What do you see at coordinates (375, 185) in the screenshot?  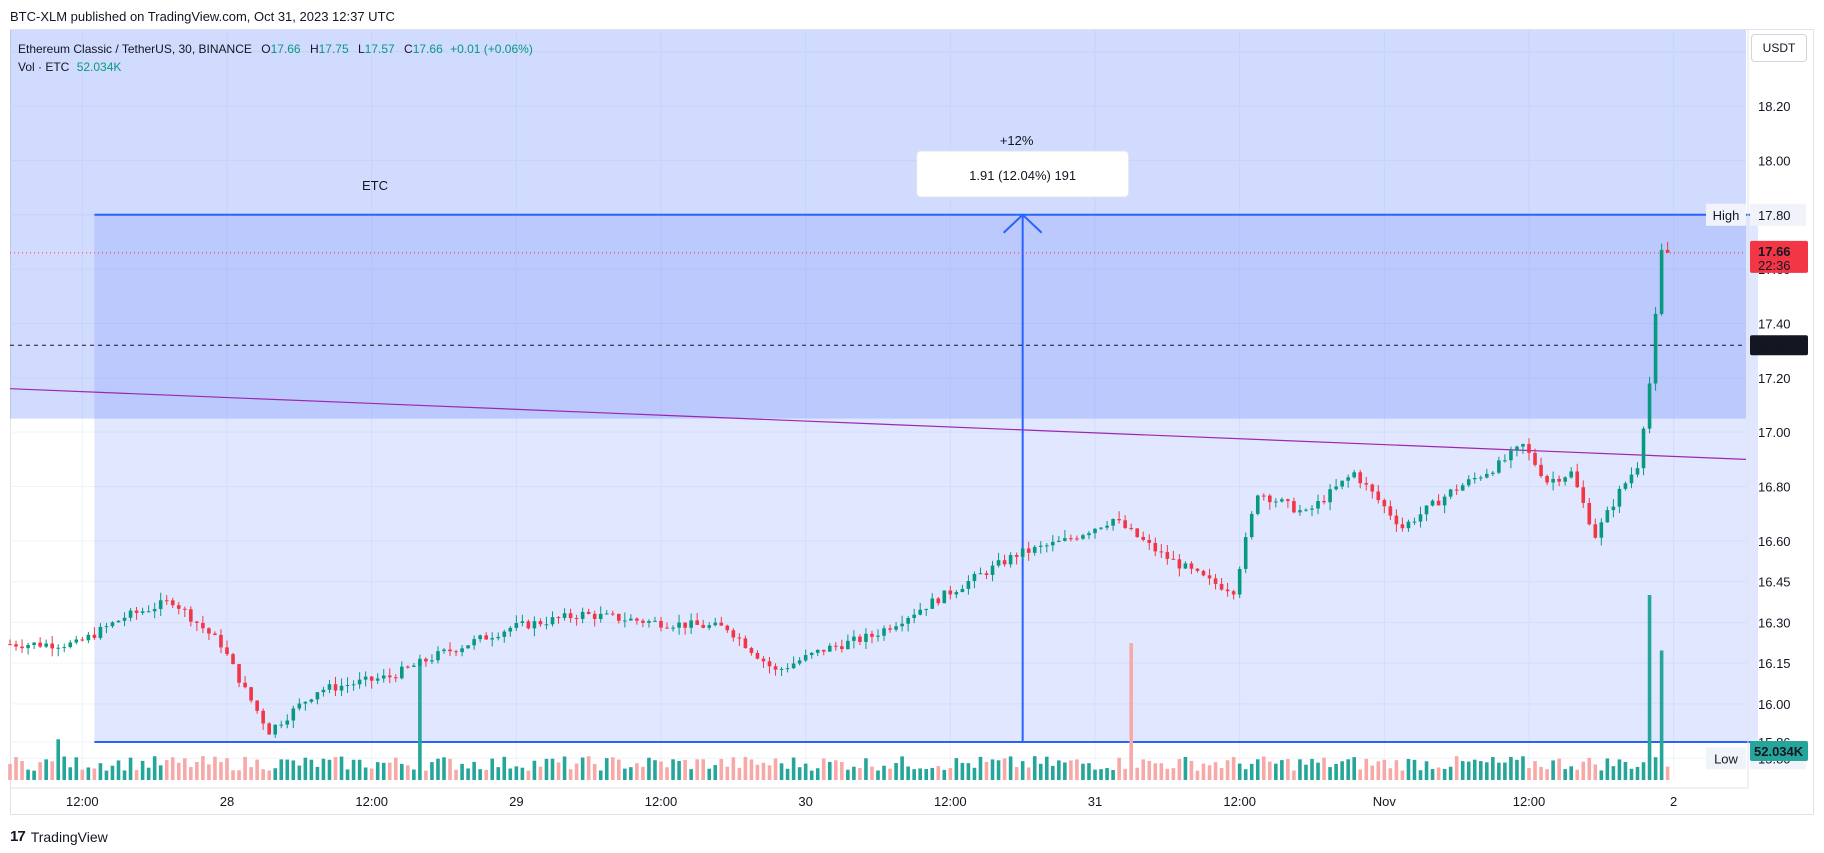 I see `ticker-annotation: ETC` at bounding box center [375, 185].